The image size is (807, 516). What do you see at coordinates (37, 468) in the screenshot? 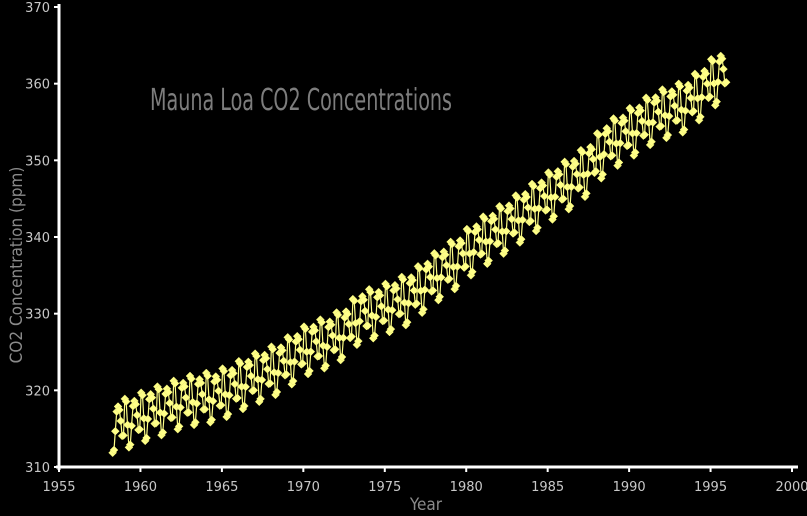
I see `y-tick-label: 310` at bounding box center [37, 468].